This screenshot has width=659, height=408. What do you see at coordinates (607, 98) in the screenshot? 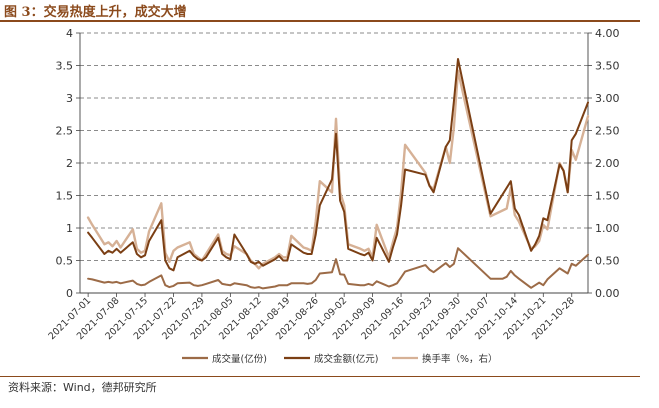
I see `y2-tick-label: 3.00` at bounding box center [607, 98].